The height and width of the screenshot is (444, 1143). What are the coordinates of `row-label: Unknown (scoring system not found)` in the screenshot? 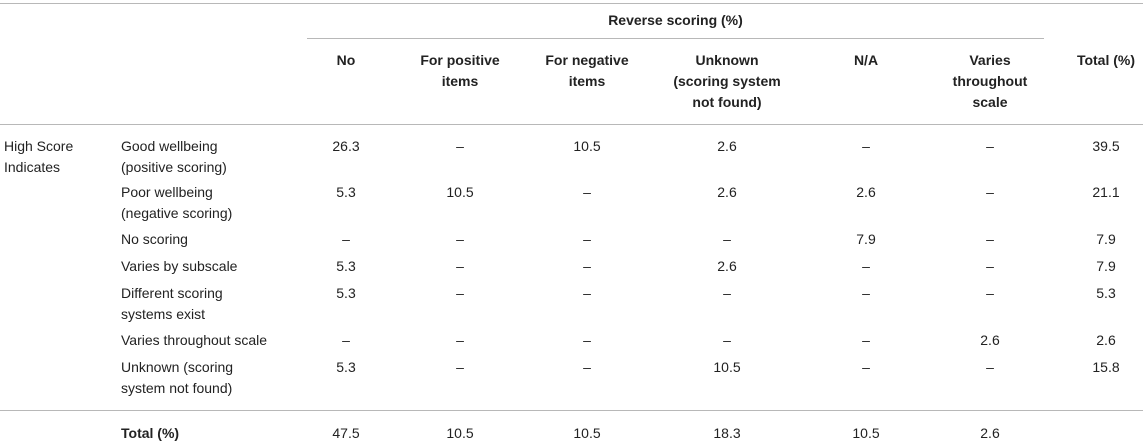 It's located at (177, 377).